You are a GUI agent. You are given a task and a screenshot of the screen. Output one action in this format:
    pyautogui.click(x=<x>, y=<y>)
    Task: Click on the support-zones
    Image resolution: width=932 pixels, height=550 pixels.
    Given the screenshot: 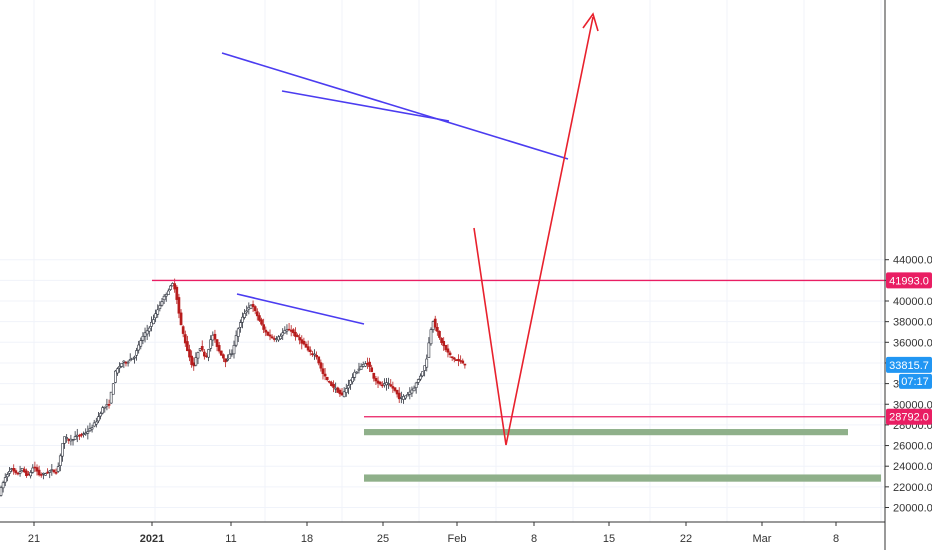 What is the action you would take?
    pyautogui.click(x=622, y=455)
    